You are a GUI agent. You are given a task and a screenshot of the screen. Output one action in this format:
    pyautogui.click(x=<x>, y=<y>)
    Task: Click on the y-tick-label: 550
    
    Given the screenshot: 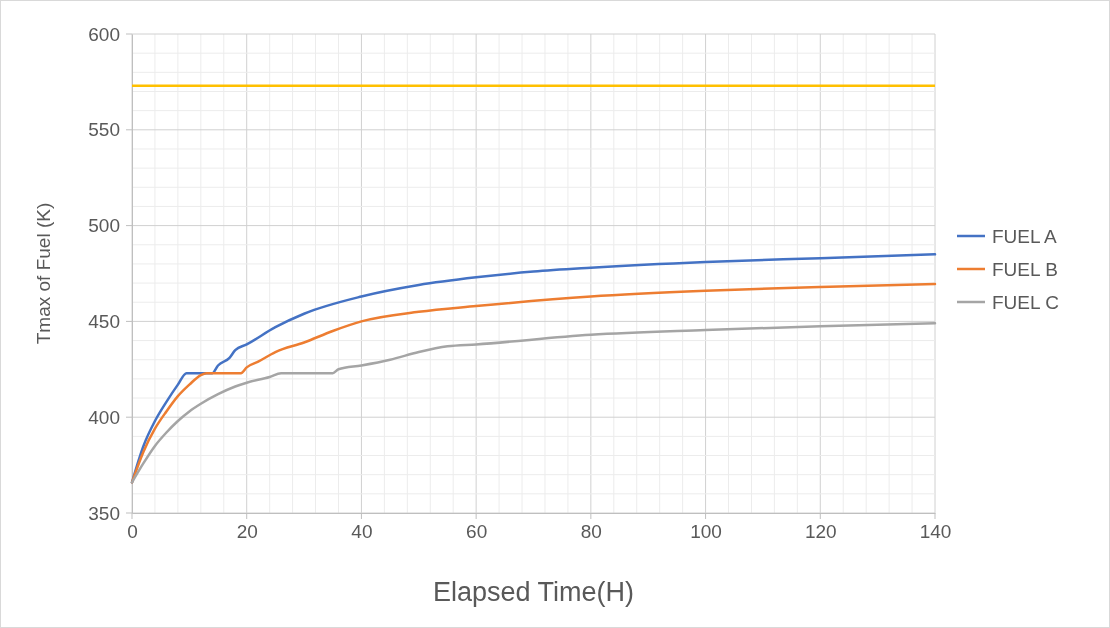 What is the action you would take?
    pyautogui.click(x=104, y=130)
    